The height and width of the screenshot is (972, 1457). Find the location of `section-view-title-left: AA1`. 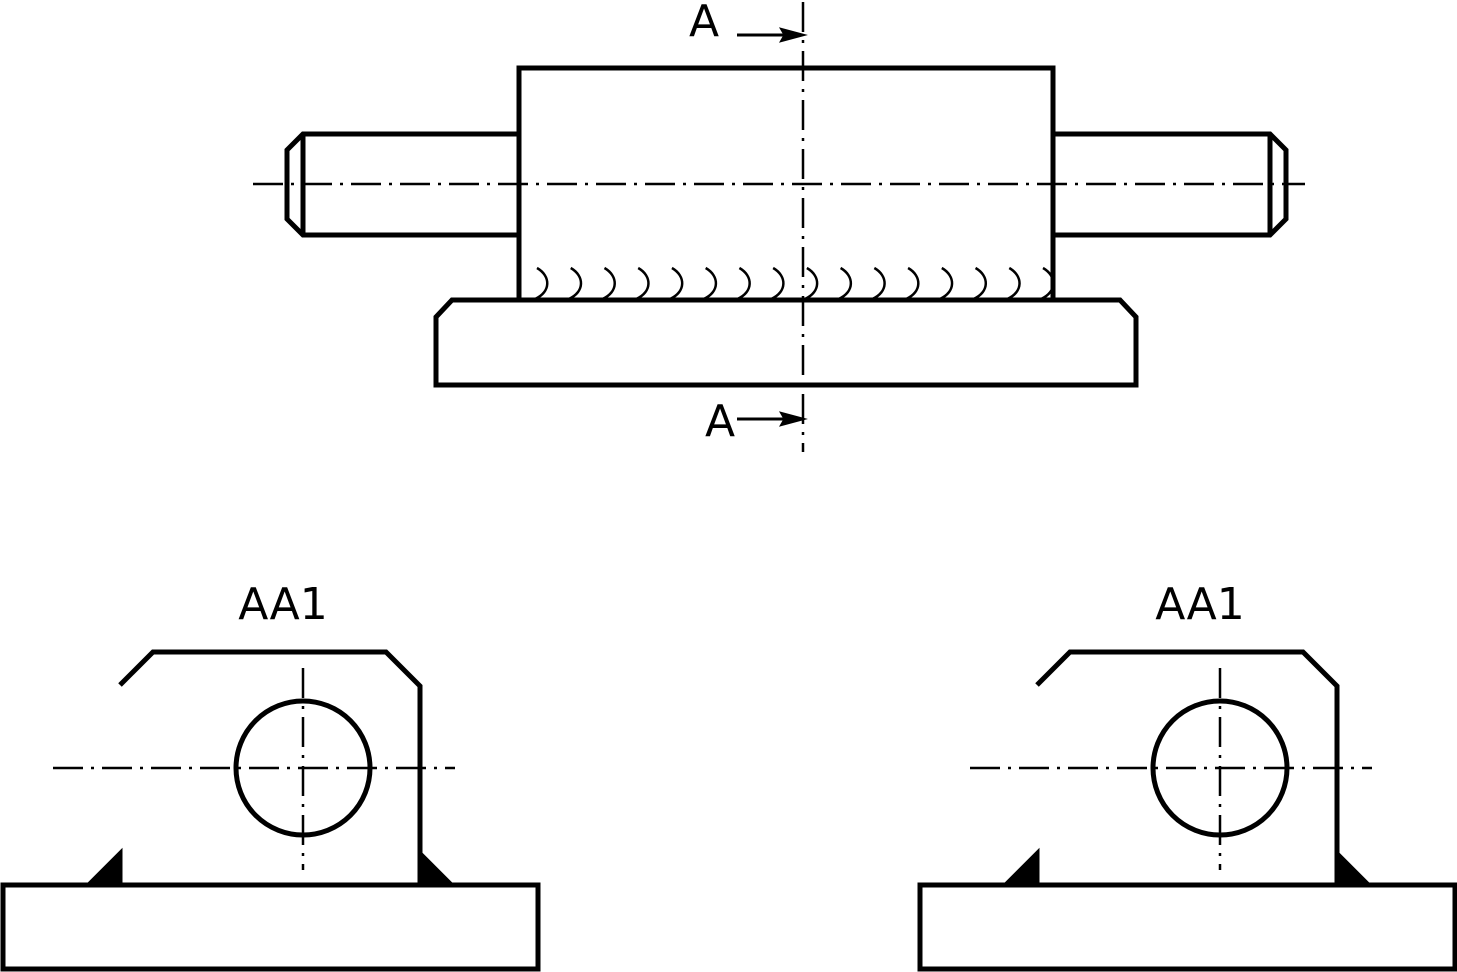

section-view-title-left: AA1 is located at coordinates (282, 604).